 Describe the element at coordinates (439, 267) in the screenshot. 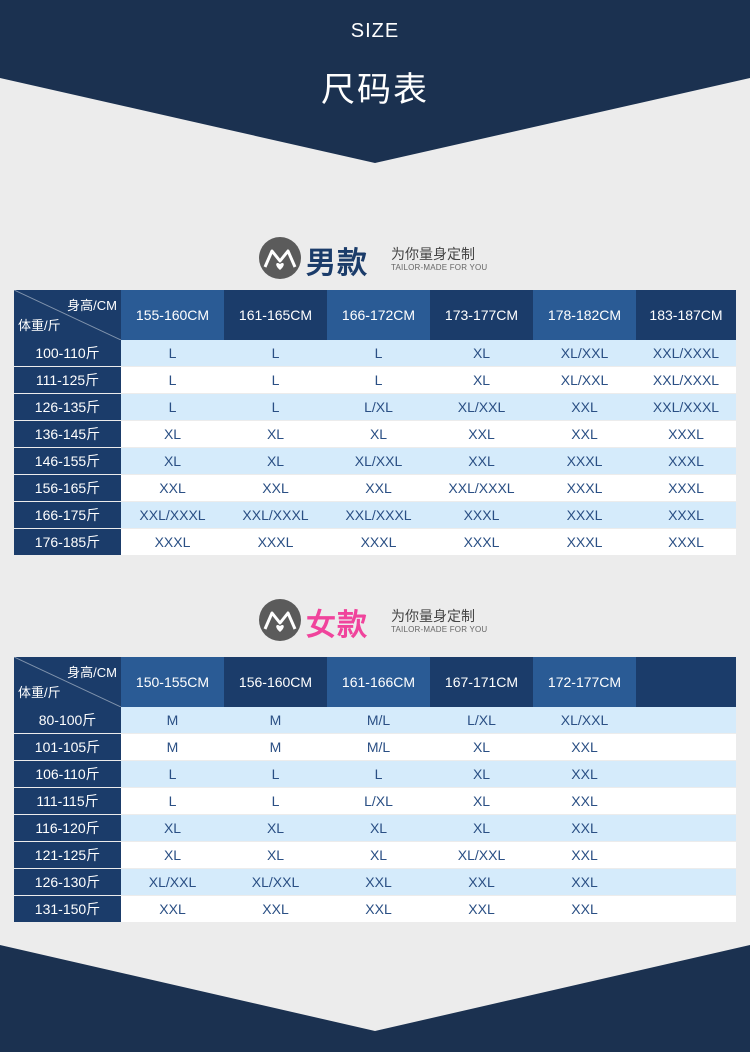

I see `men-section-slogan-en: TAILOR-MADE FOR YOU` at that location.